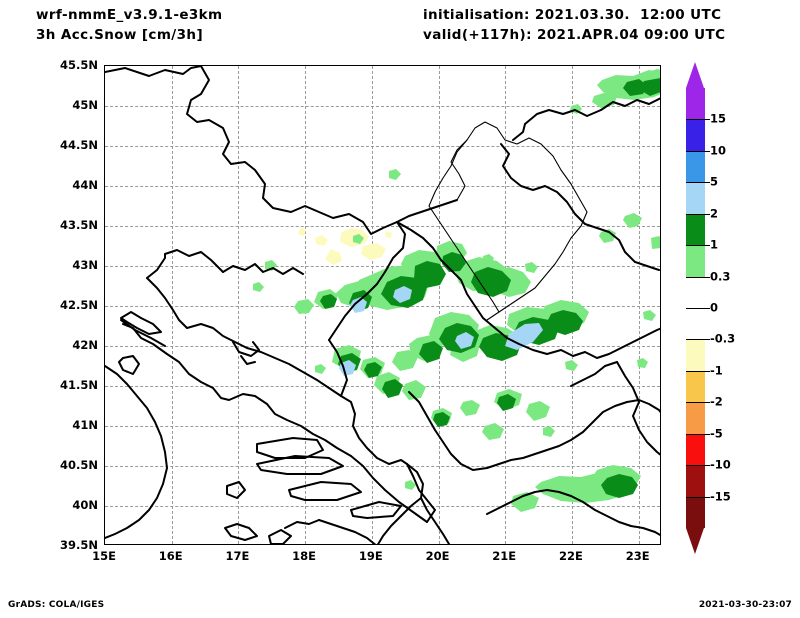 The width and height of the screenshot is (800, 618). Describe the element at coordinates (85, 505) in the screenshot. I see `y-axis-label: 40N` at that location.